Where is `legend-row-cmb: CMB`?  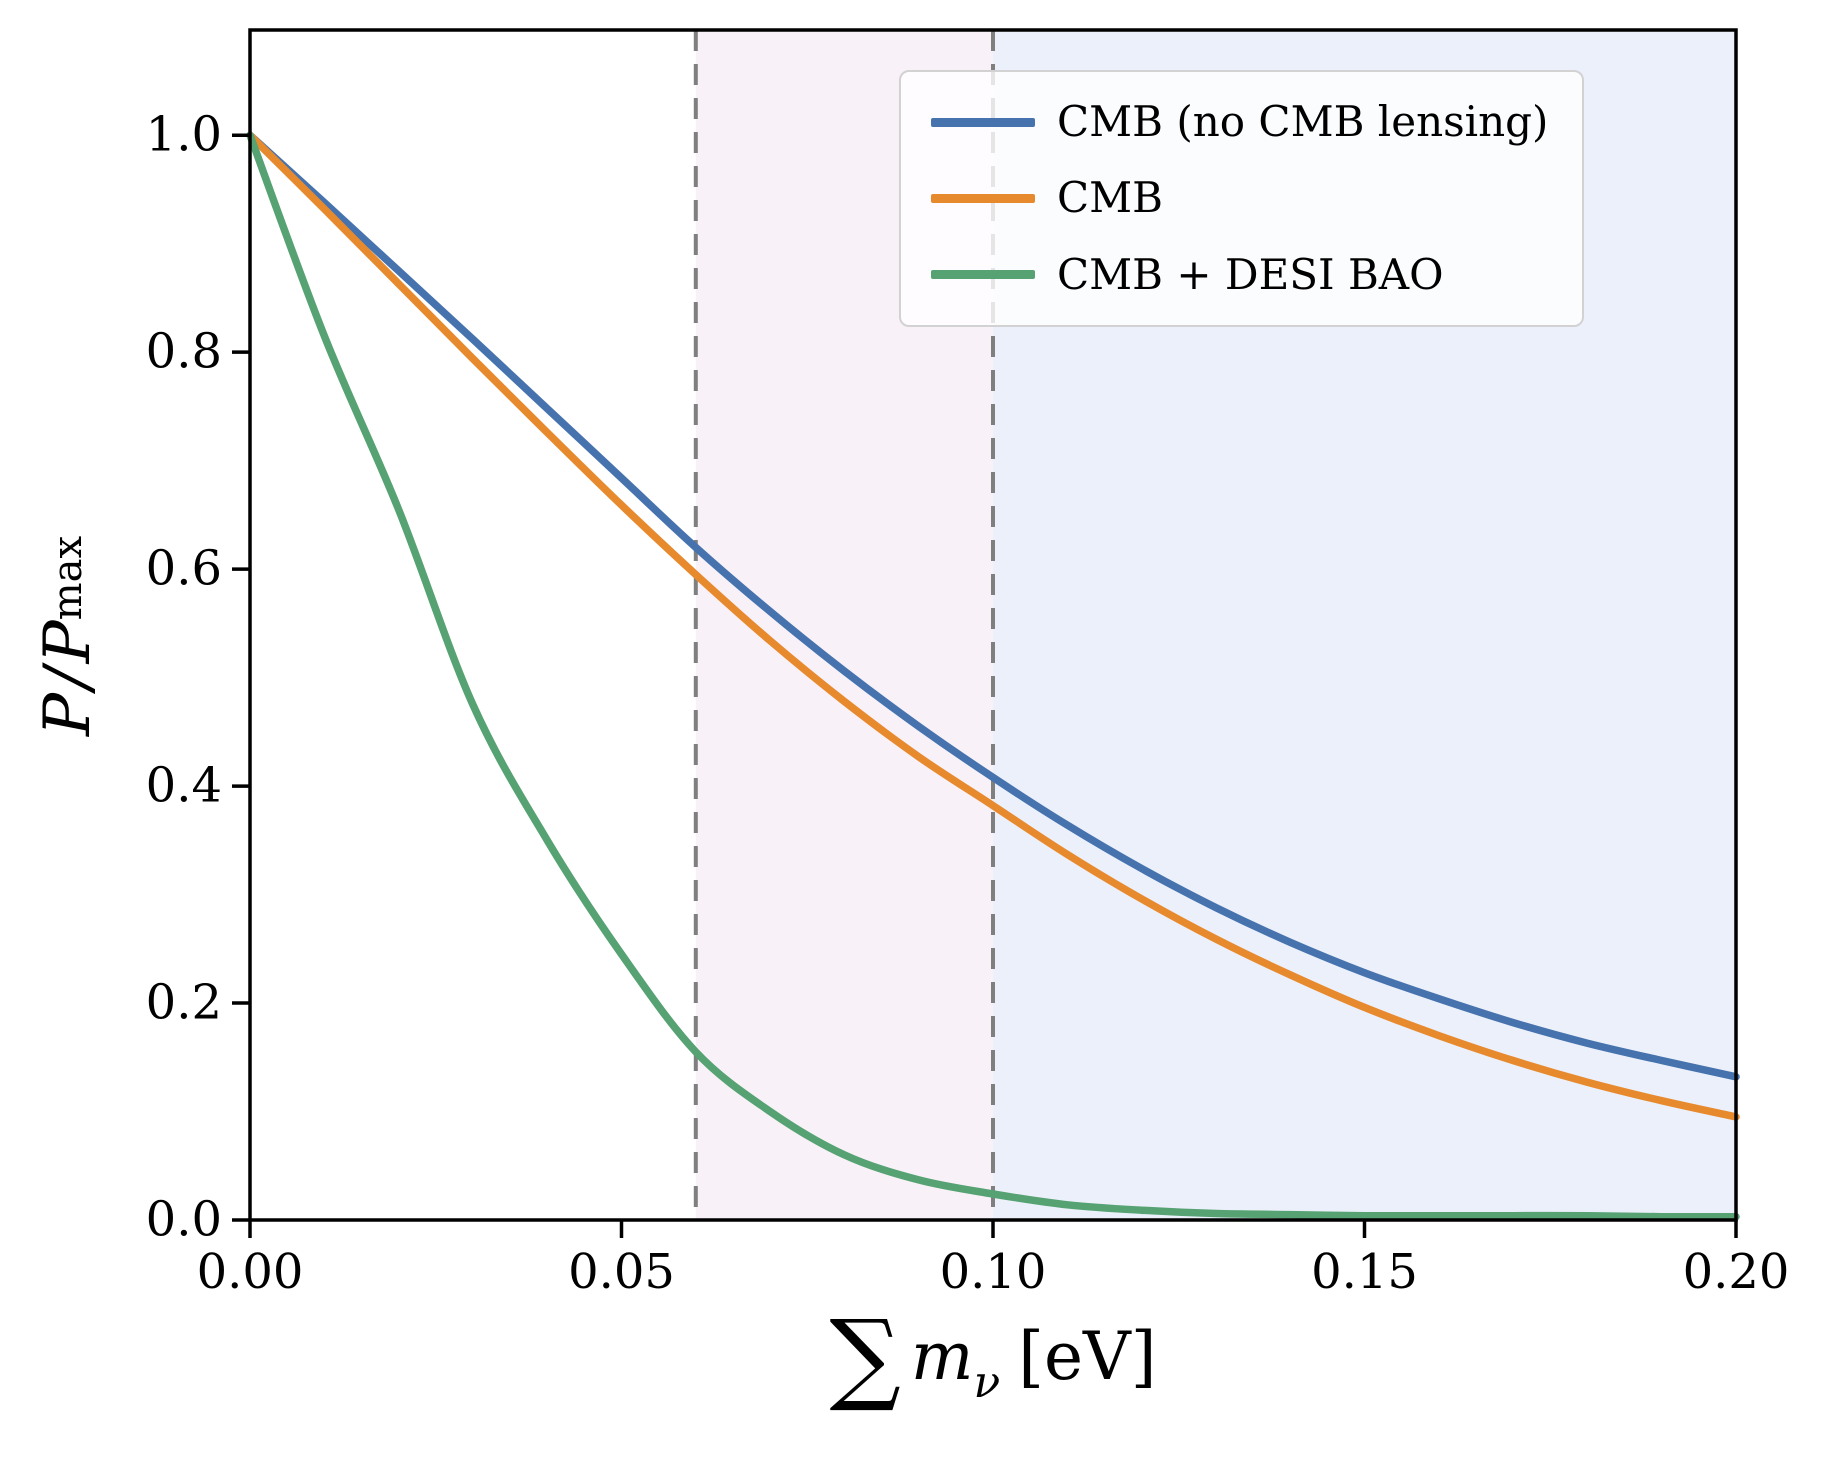
legend-row-cmb: CMB is located at coordinates (1239, 198).